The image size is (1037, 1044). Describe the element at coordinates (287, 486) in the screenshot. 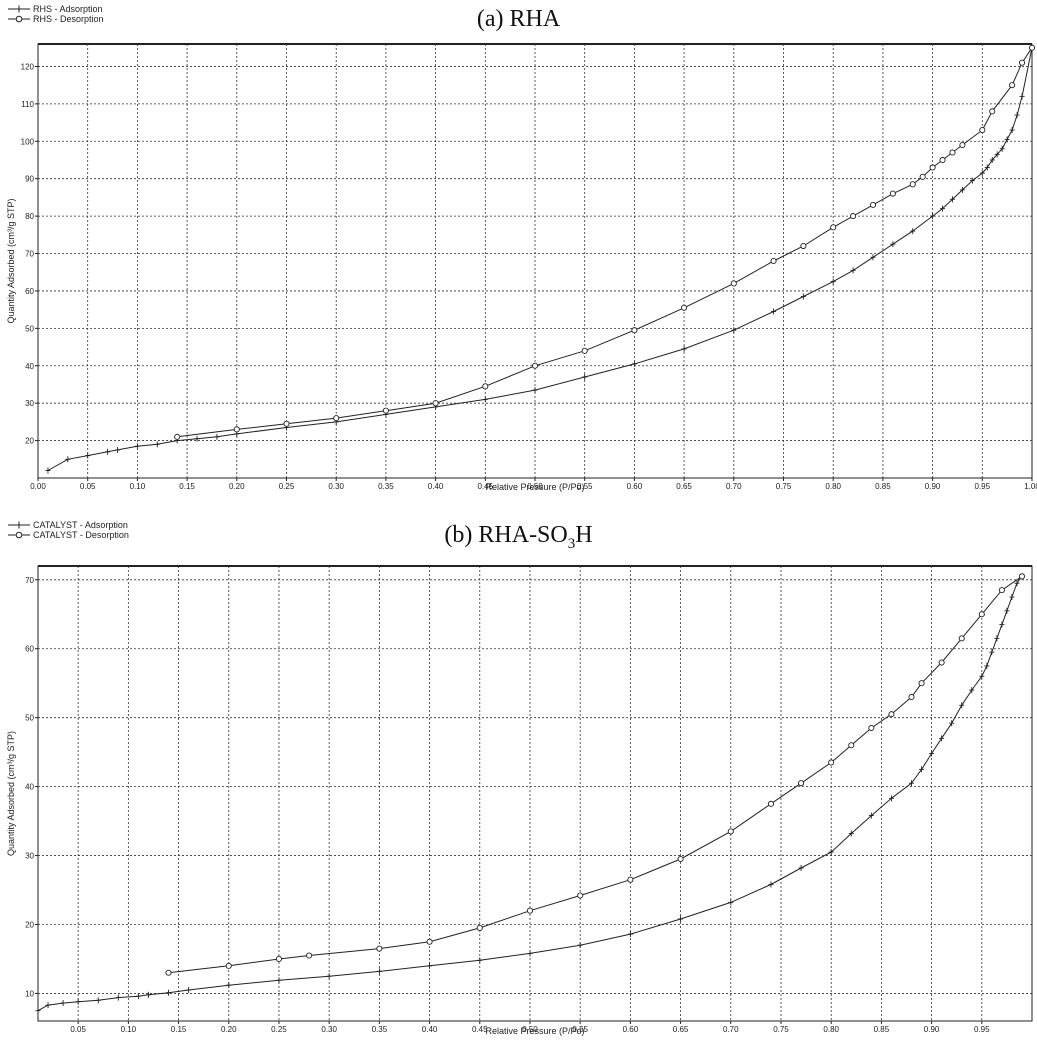

I see `x-tick-label: 0.25` at that location.